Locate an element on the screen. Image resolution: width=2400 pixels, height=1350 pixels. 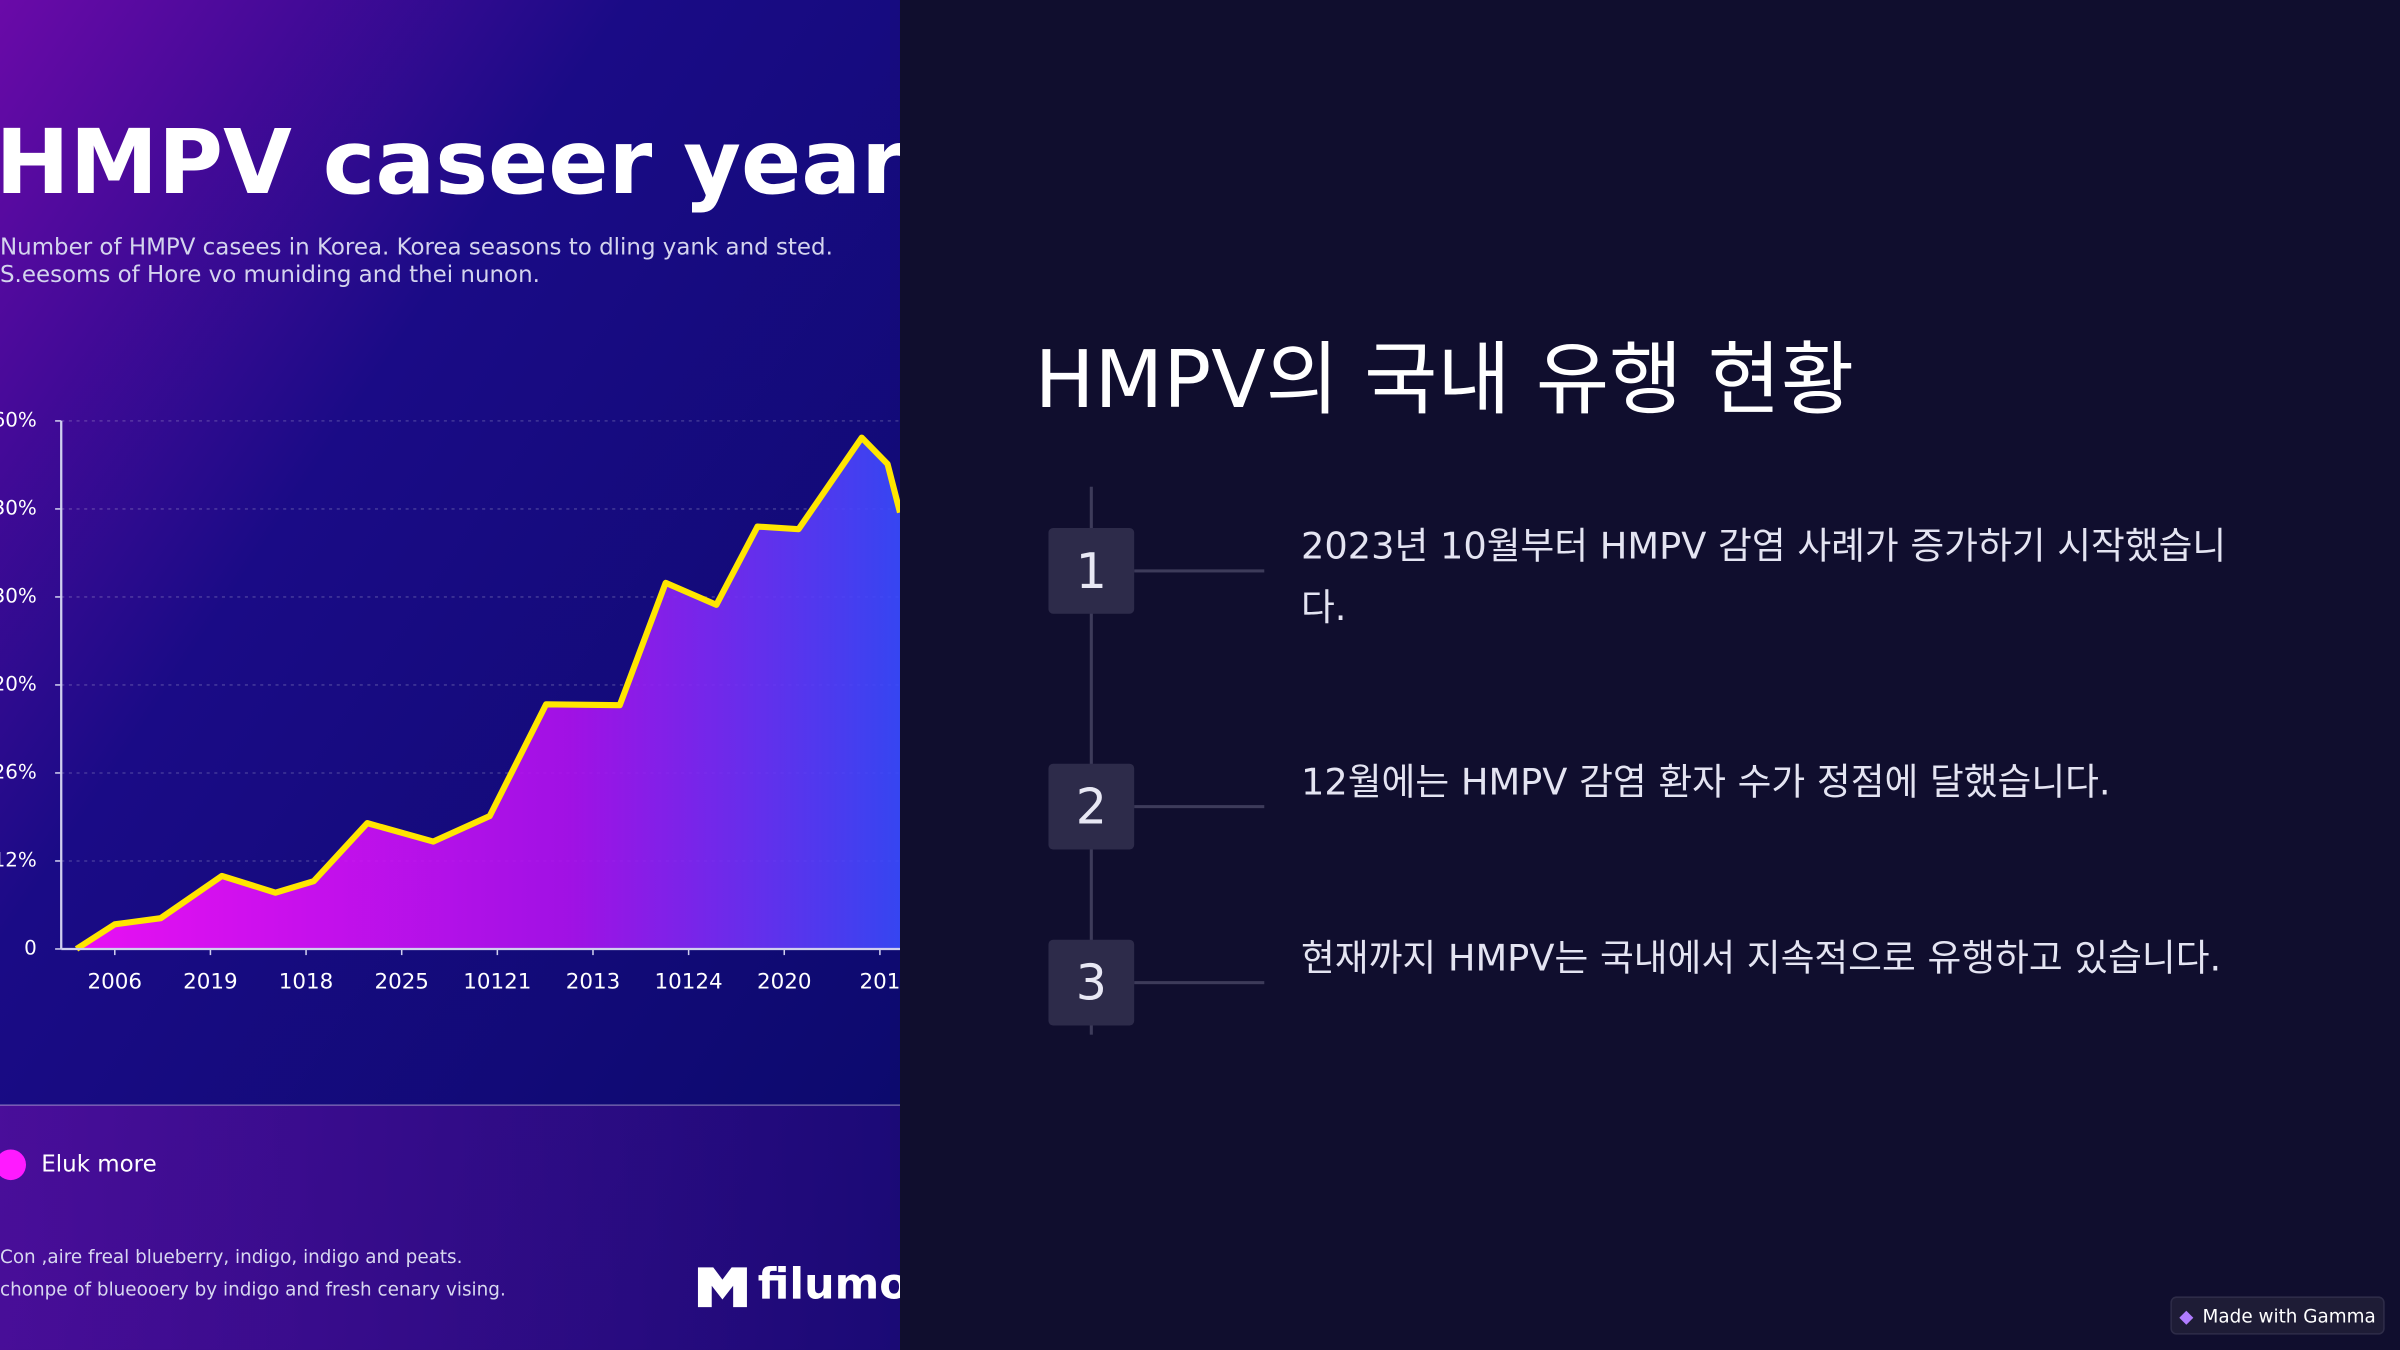
x-tick-label: 1018 is located at coordinates (306, 982).